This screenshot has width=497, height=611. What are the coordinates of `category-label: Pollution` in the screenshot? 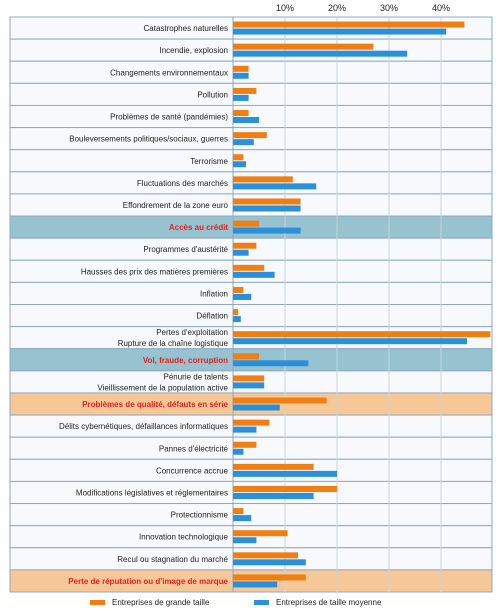 It's located at (212, 94).